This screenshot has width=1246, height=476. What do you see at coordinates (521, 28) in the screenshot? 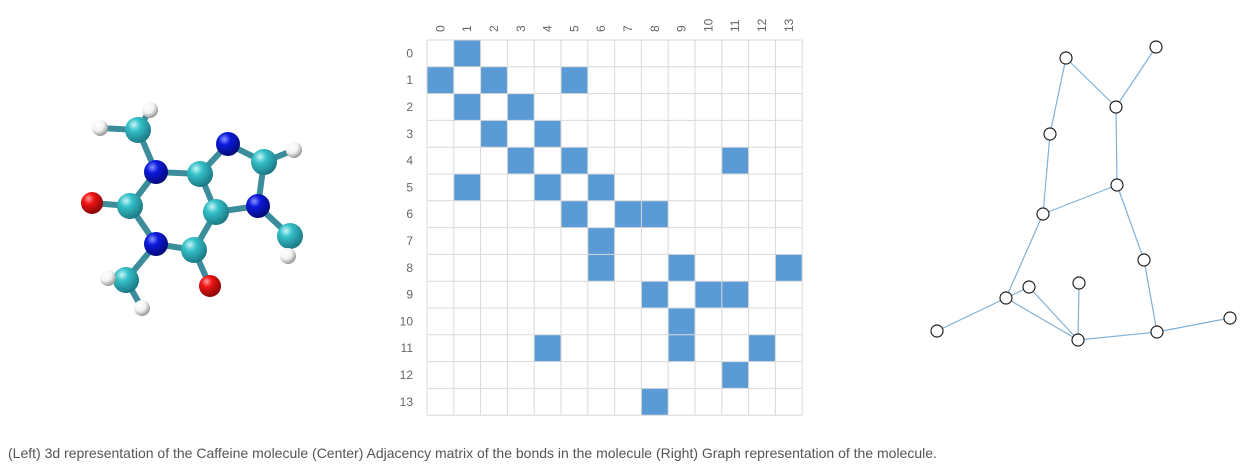
I see `column-tick-label: 3` at bounding box center [521, 28].